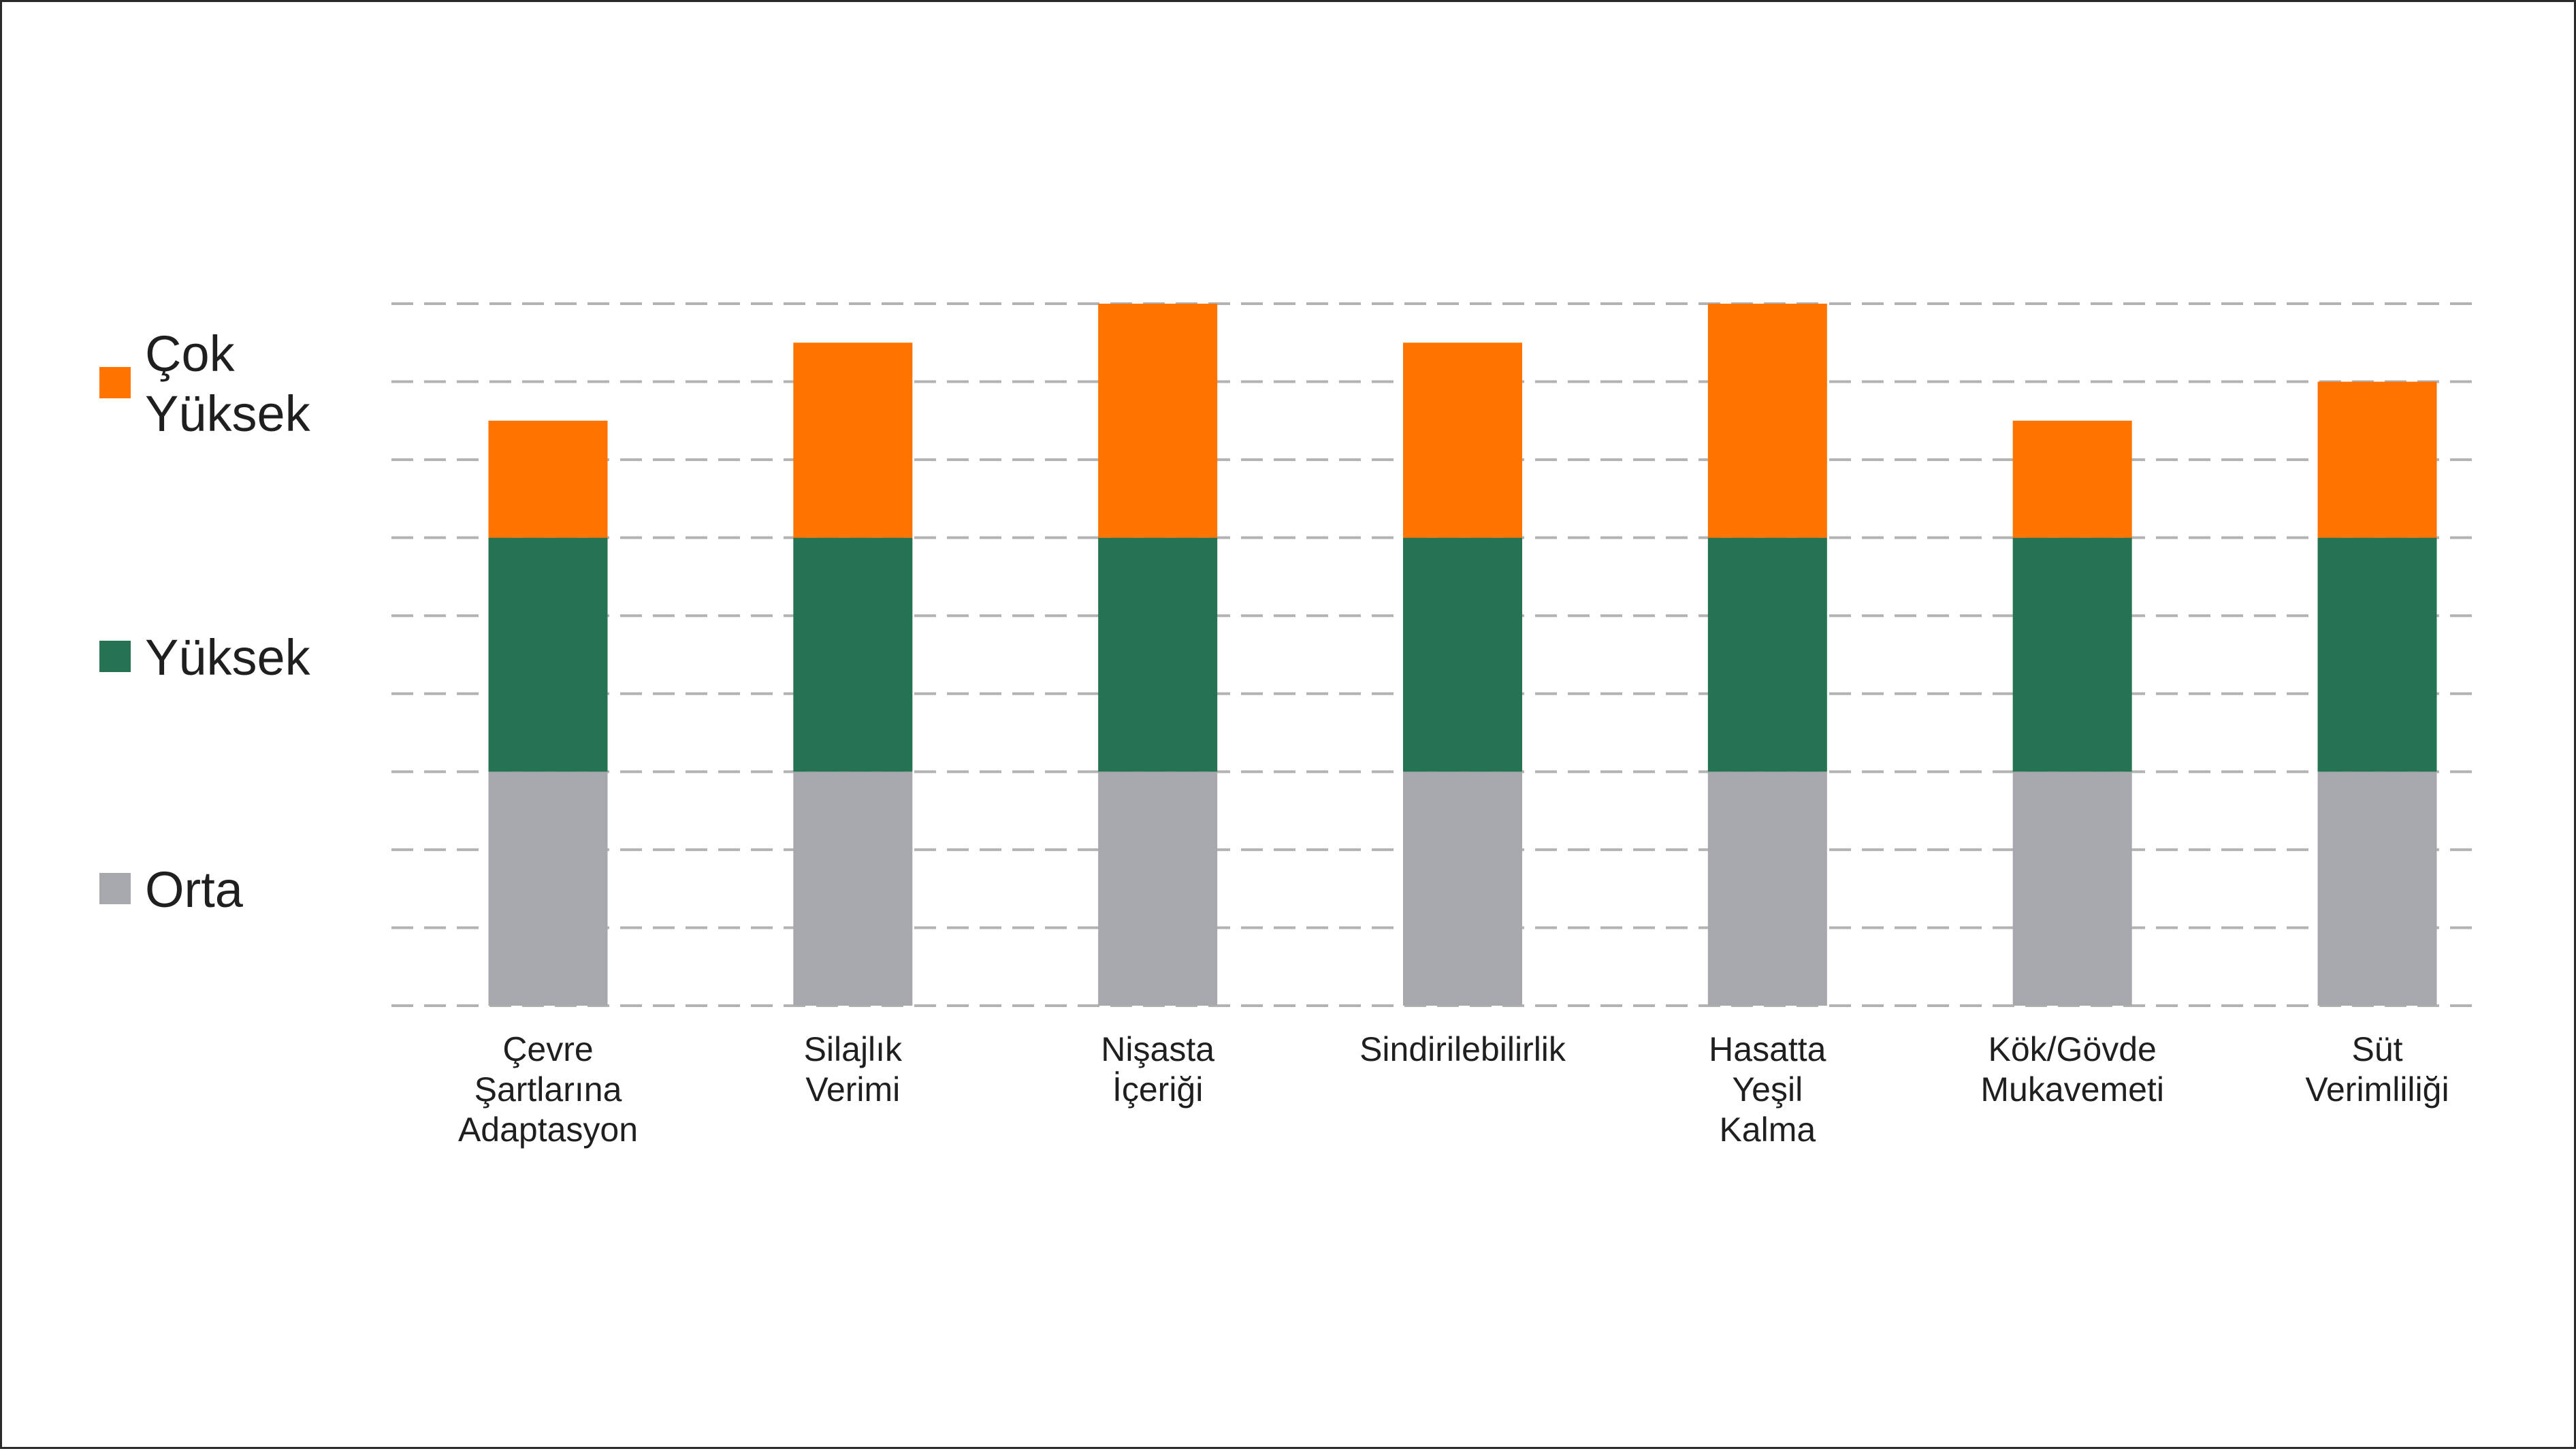  Describe the element at coordinates (205, 621) in the screenshot. I see `legend: Çok Yüksek Yüksek Orta` at that location.